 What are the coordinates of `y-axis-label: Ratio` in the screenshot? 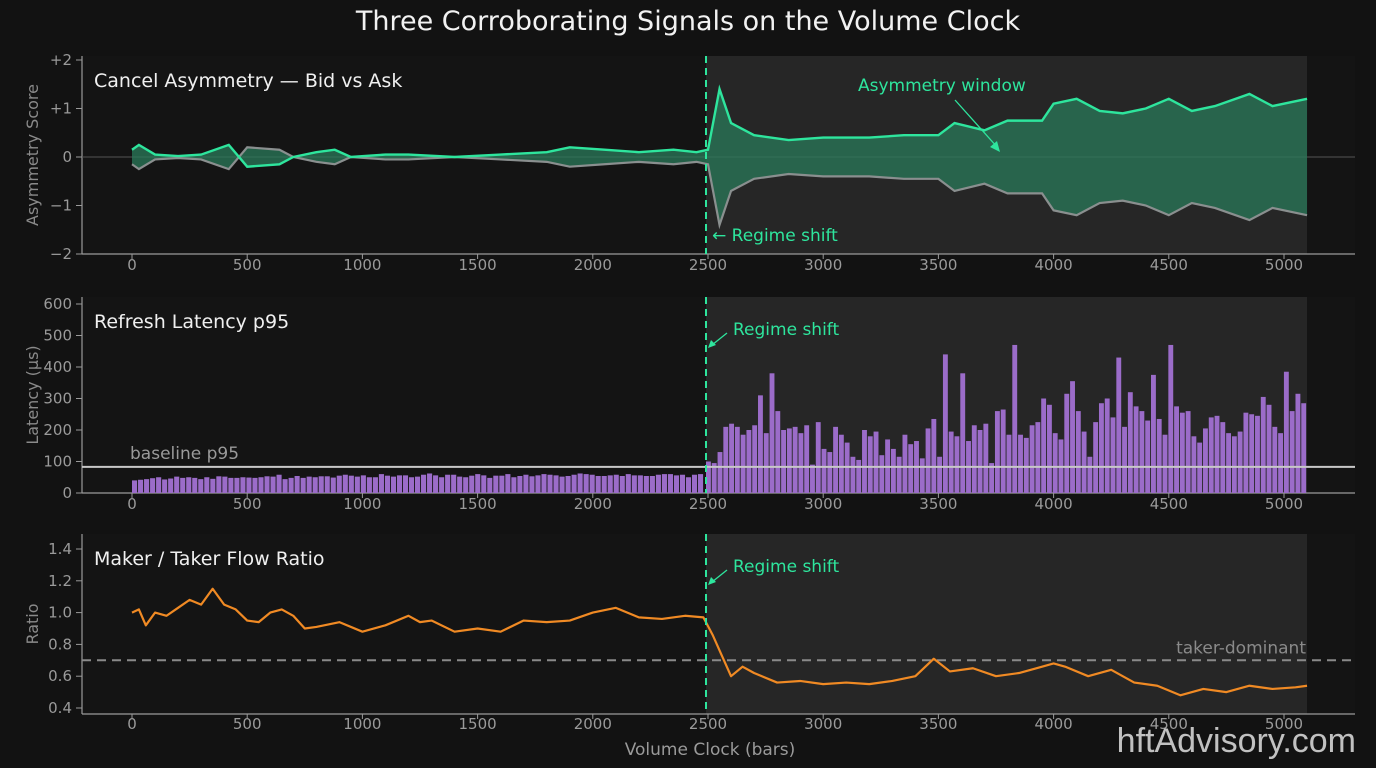 It's located at (32, 623).